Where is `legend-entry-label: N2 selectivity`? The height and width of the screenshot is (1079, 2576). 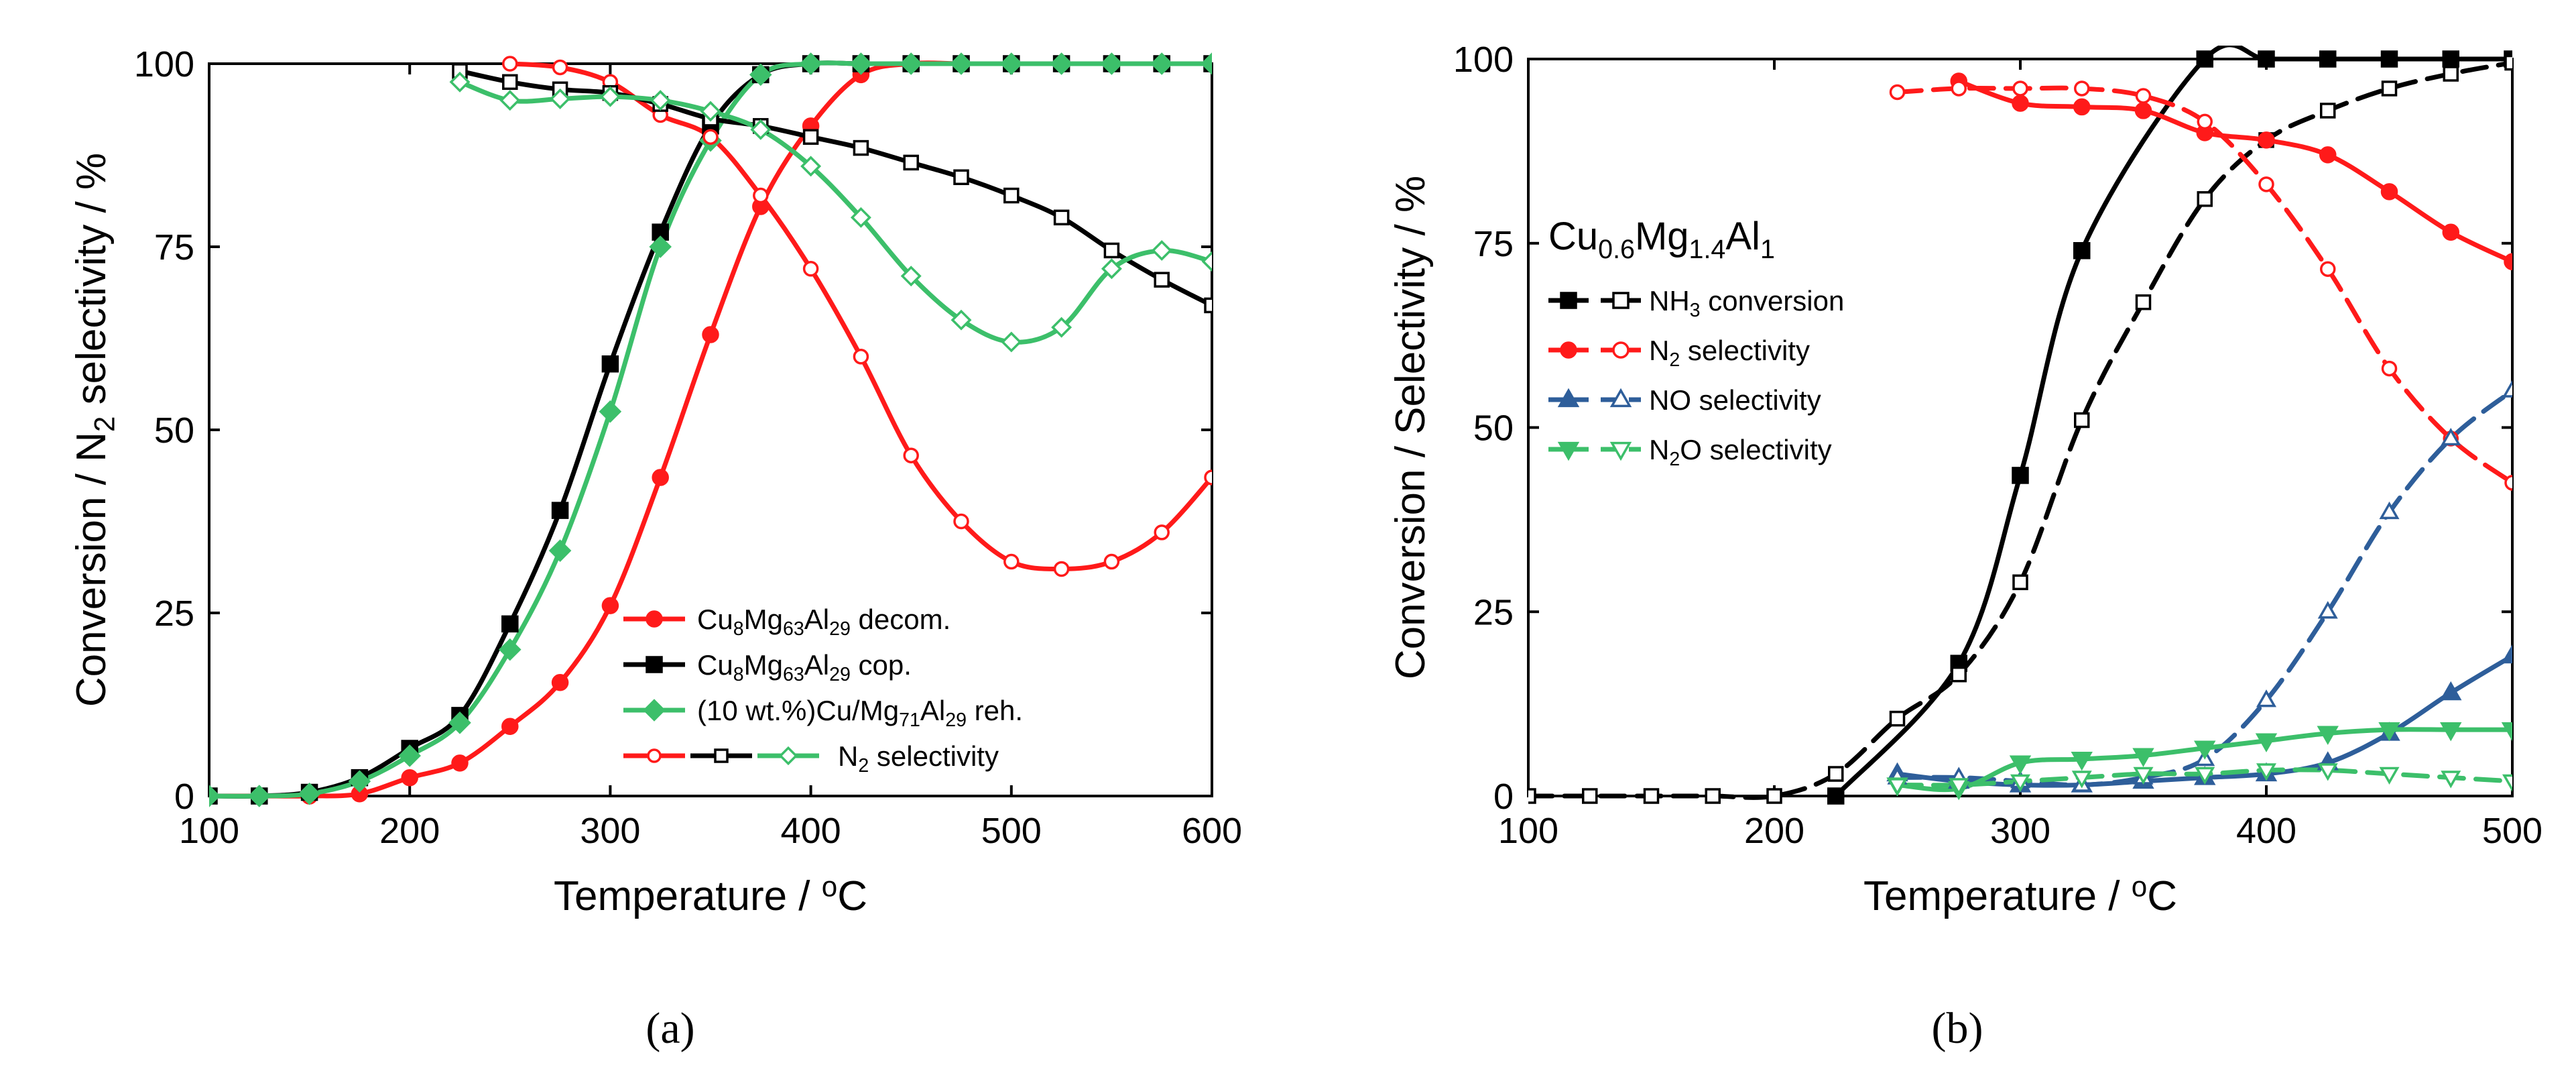
legend-entry-label: N2 selectivity is located at coordinates (1730, 353).